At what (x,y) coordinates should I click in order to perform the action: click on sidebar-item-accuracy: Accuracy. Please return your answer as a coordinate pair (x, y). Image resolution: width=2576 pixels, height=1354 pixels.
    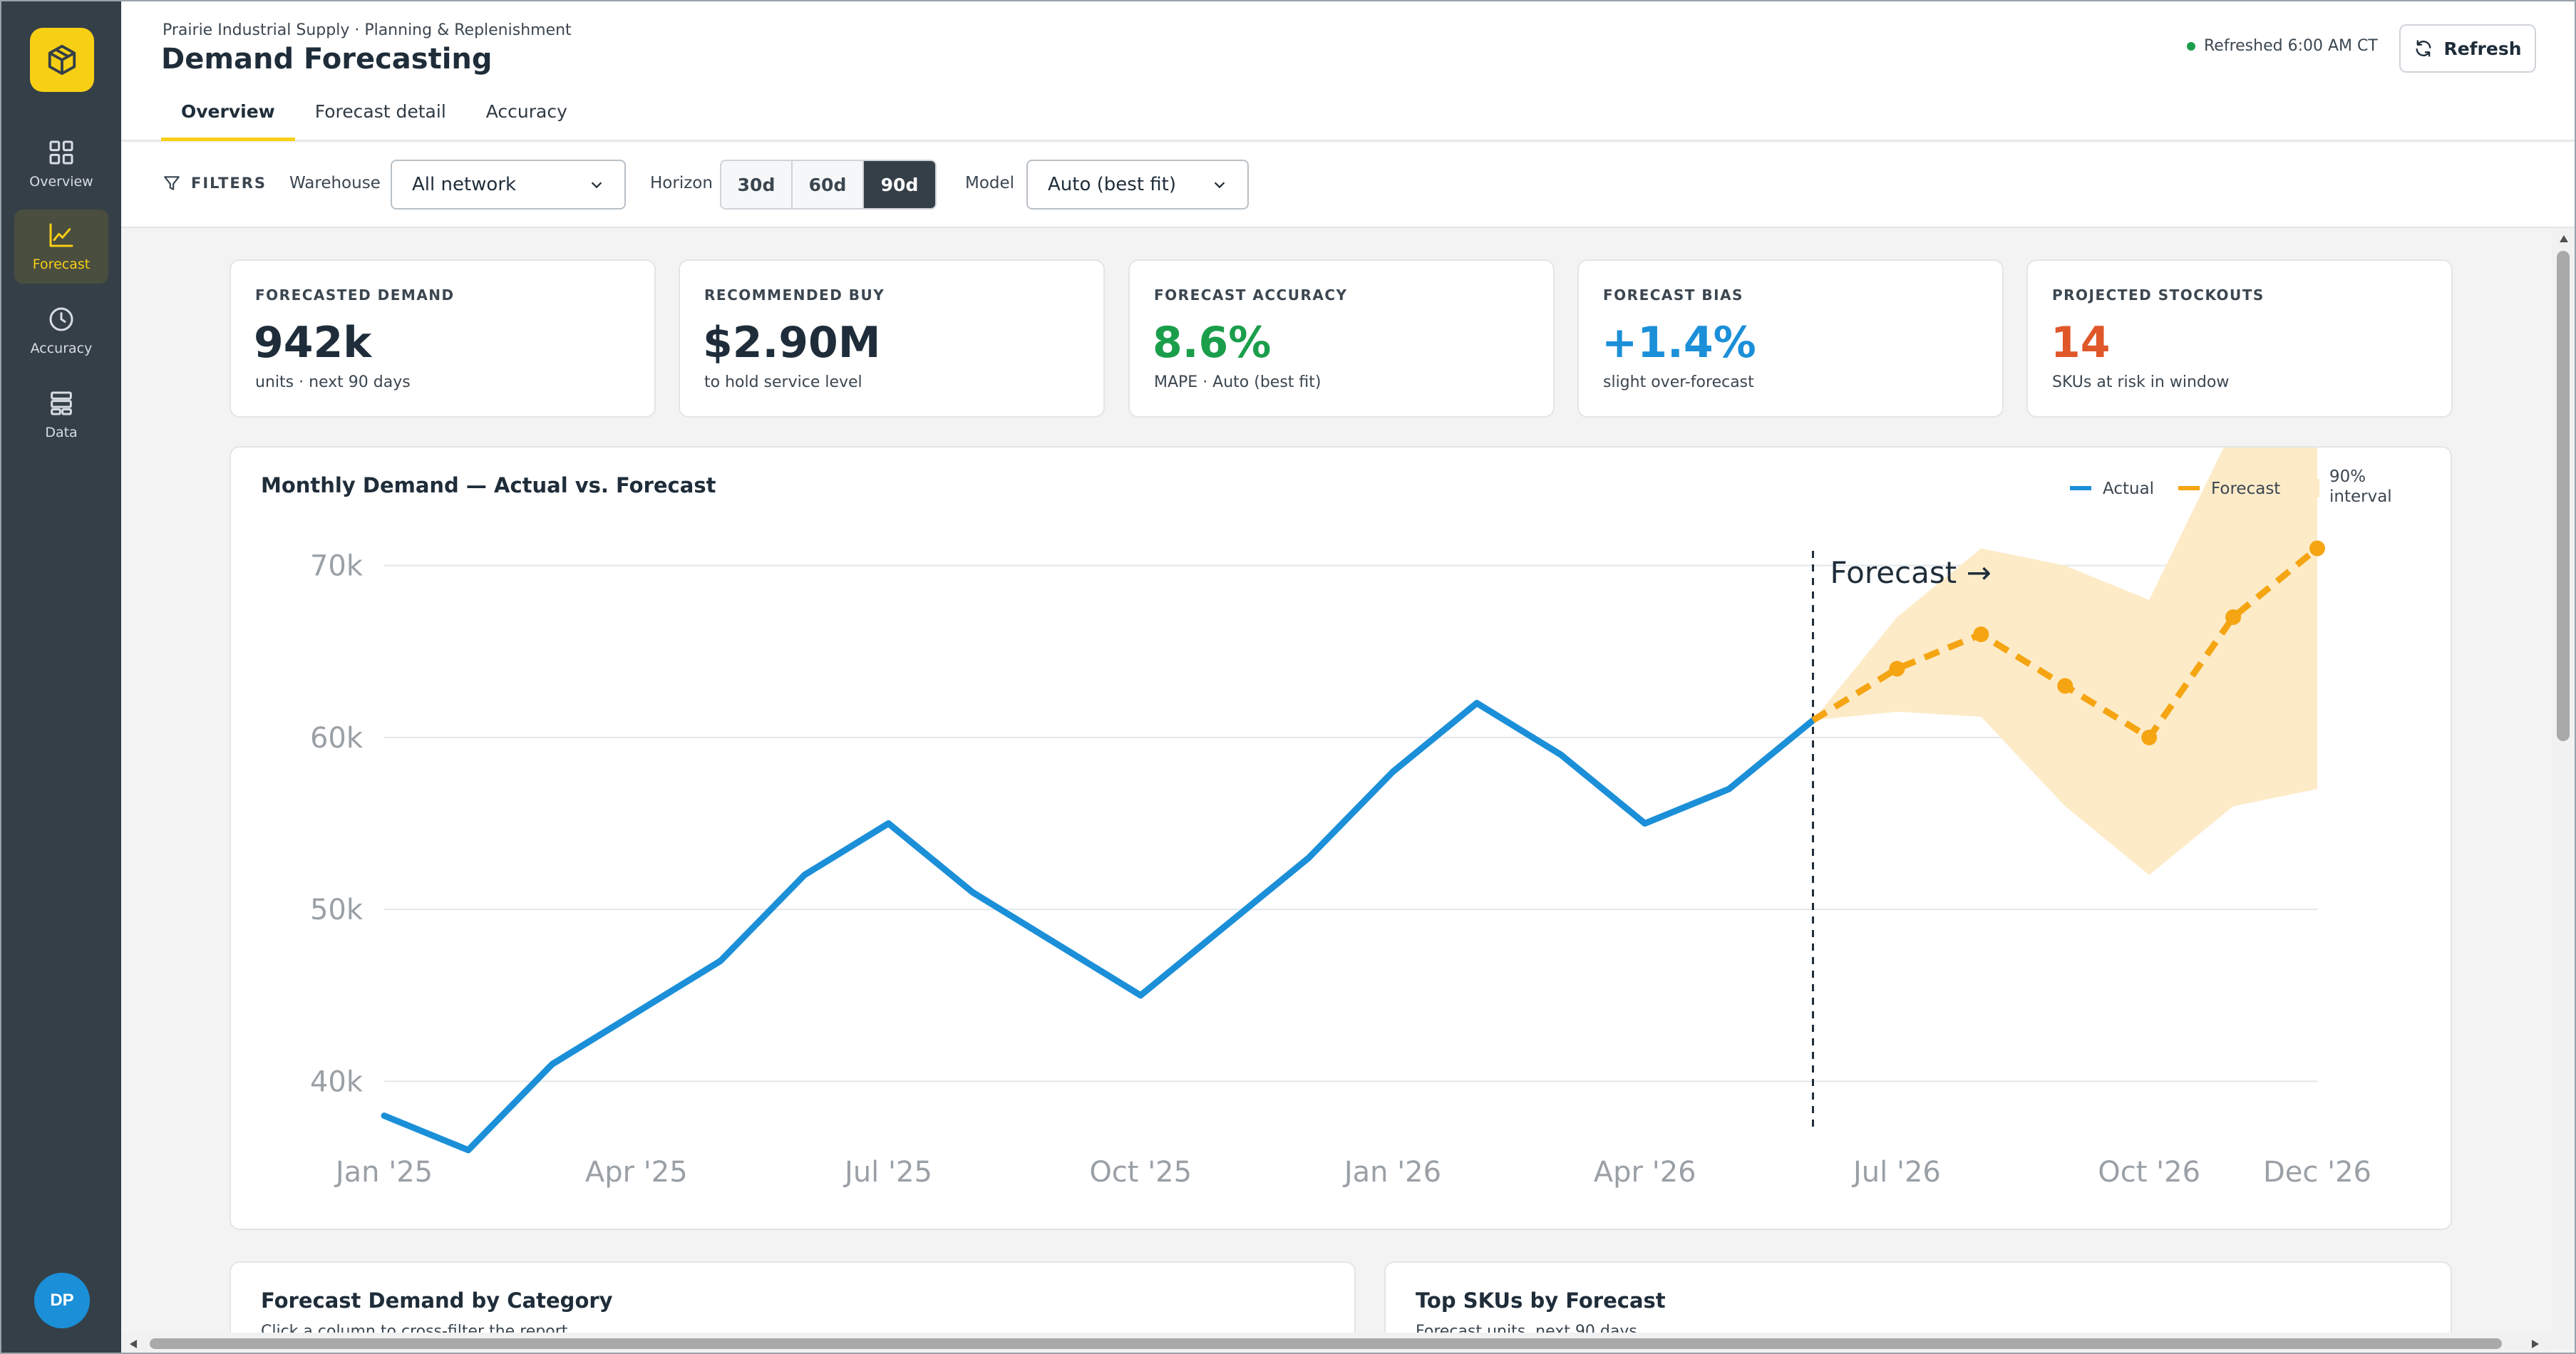
    Looking at the image, I should click on (61, 331).